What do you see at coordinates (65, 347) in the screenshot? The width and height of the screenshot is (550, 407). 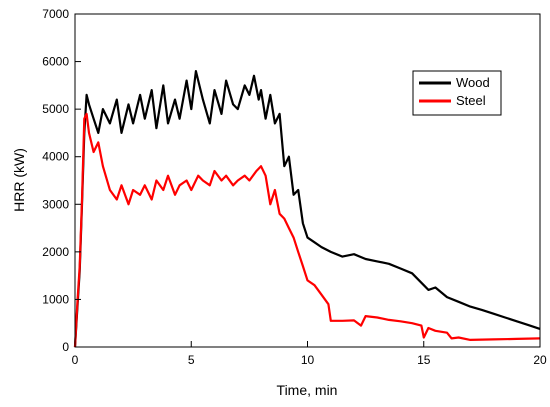 I see `y-tick-label: 0` at bounding box center [65, 347].